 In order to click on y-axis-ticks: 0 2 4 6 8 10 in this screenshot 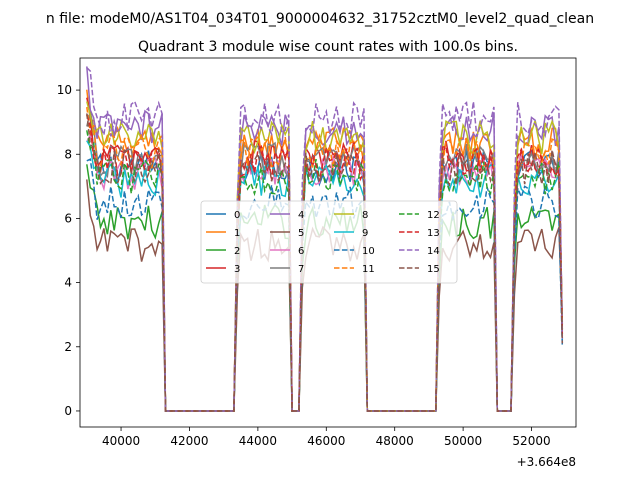, I will do `click(68, 250)`.